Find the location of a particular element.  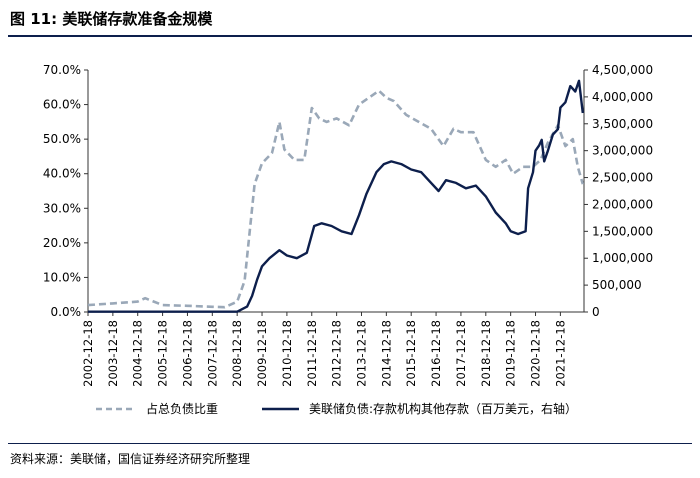

x-tick-label: 2013-12-18 is located at coordinates (361, 353).